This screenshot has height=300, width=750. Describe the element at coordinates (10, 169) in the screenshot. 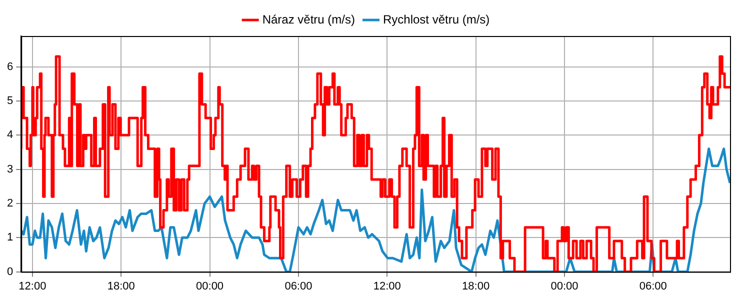

I see `y-tick-label: 3` at that location.